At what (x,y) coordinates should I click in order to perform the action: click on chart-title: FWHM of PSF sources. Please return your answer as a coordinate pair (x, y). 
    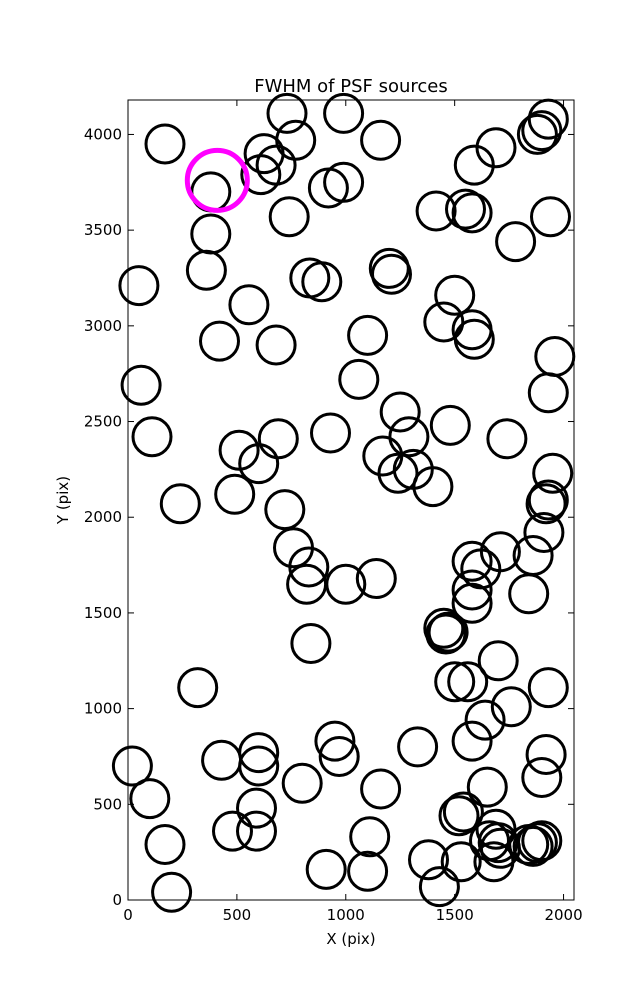
    Looking at the image, I should click on (351, 86).